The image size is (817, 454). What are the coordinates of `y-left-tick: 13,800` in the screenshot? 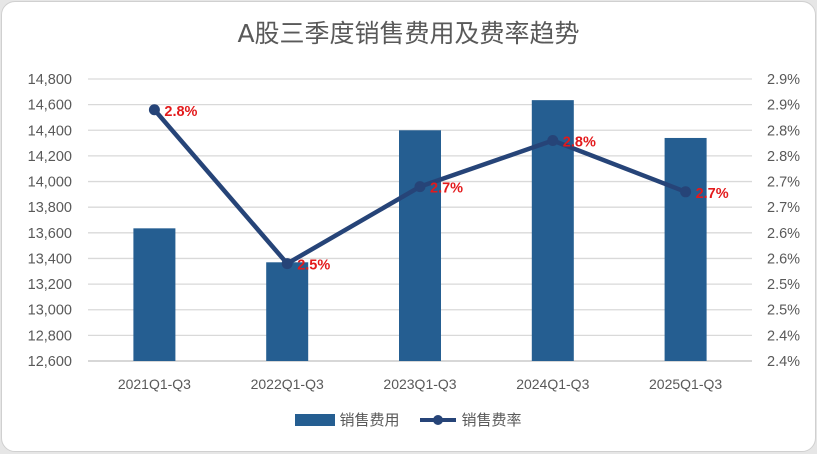 It's located at (50, 208).